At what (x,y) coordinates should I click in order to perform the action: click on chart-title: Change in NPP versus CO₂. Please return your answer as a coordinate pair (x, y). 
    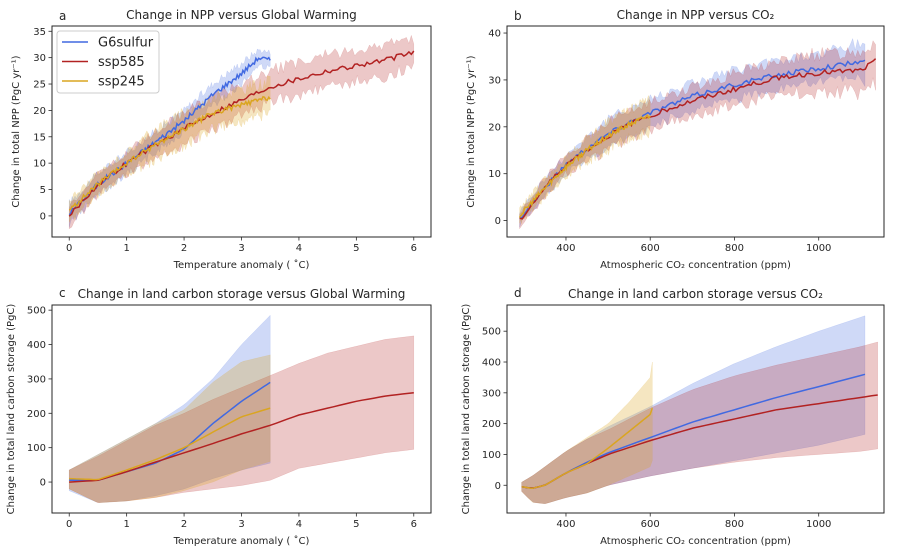
    Looking at the image, I should click on (696, 15).